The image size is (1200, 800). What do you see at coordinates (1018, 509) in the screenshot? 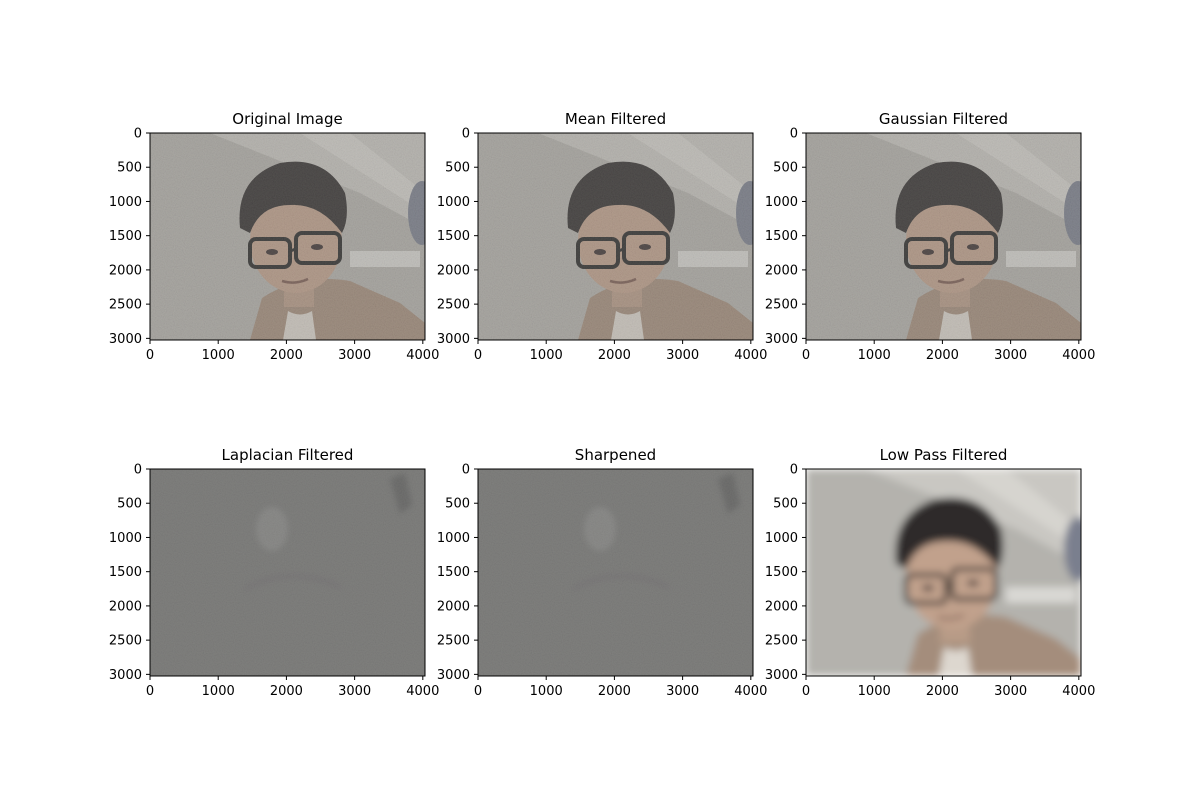
I see `light-band` at bounding box center [1018, 509].